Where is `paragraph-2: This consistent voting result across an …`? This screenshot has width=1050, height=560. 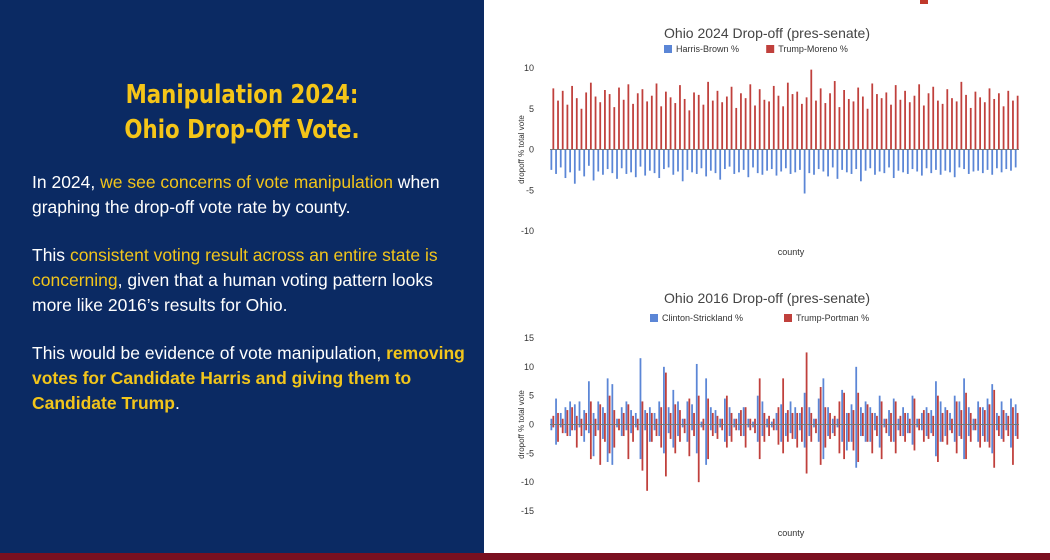 paragraph-2: This consistent voting result across an … is located at coordinates (252, 280).